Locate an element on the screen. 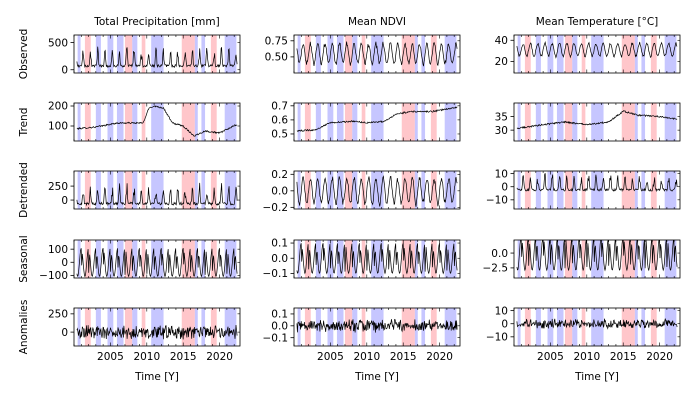 Image resolution: width=700 pixels, height=400 pixels. y-tick-label: 0.5 is located at coordinates (279, 135).